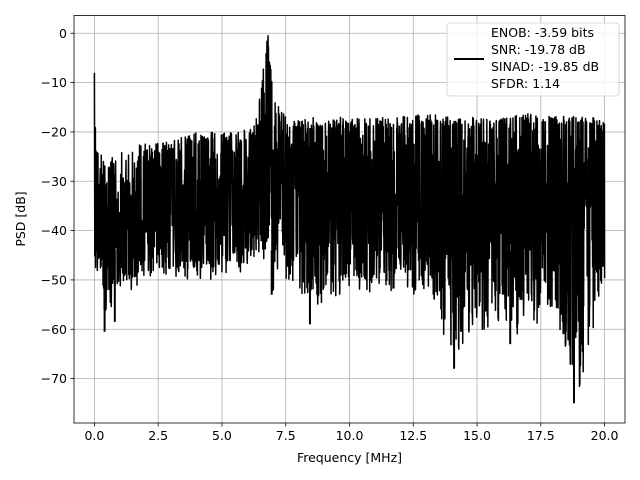  Describe the element at coordinates (54, 329) in the screenshot. I see `y-tick-label: −60` at that location.